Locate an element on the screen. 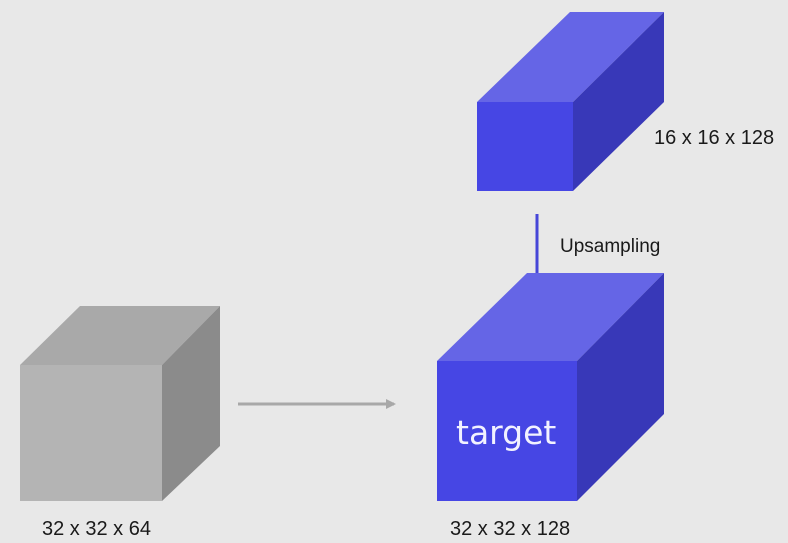  target-face-label: target is located at coordinates (506, 432).